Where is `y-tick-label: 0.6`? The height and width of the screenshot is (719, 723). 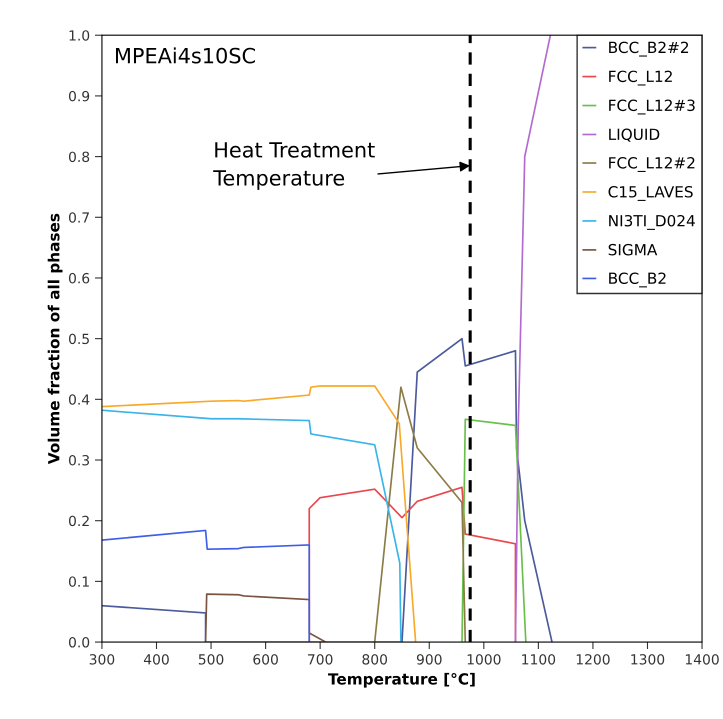 y-tick-label: 0.6 is located at coordinates (79, 278).